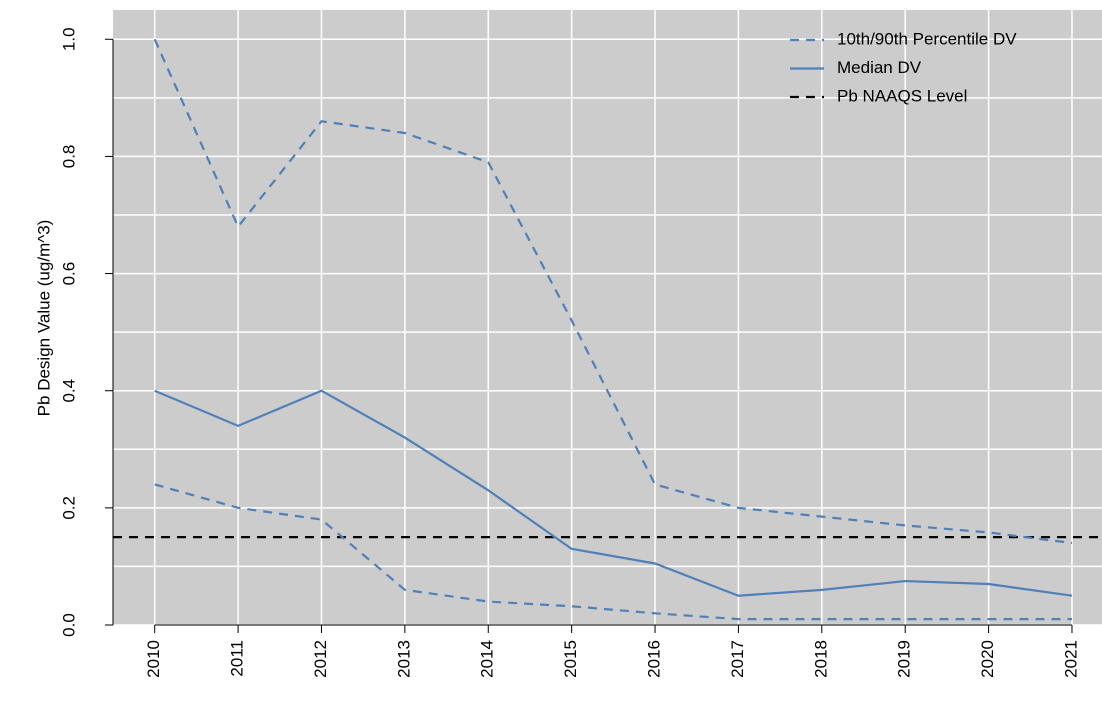 The image size is (1102, 709). I want to click on y-axis-label: Pb Design Value (ug/m^3), so click(43, 318).